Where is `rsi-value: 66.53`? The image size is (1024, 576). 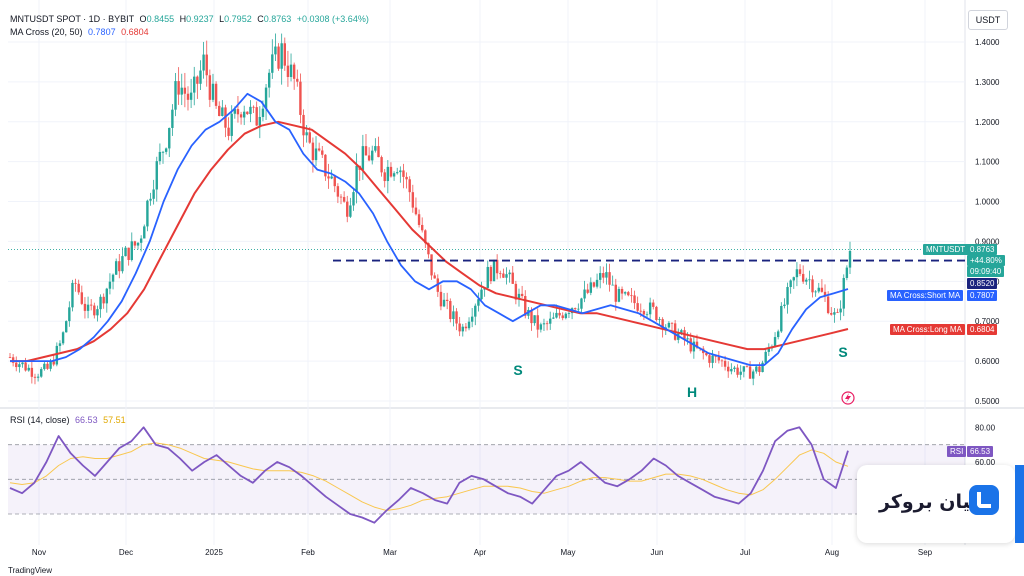 rsi-value: 66.53 is located at coordinates (86, 420).